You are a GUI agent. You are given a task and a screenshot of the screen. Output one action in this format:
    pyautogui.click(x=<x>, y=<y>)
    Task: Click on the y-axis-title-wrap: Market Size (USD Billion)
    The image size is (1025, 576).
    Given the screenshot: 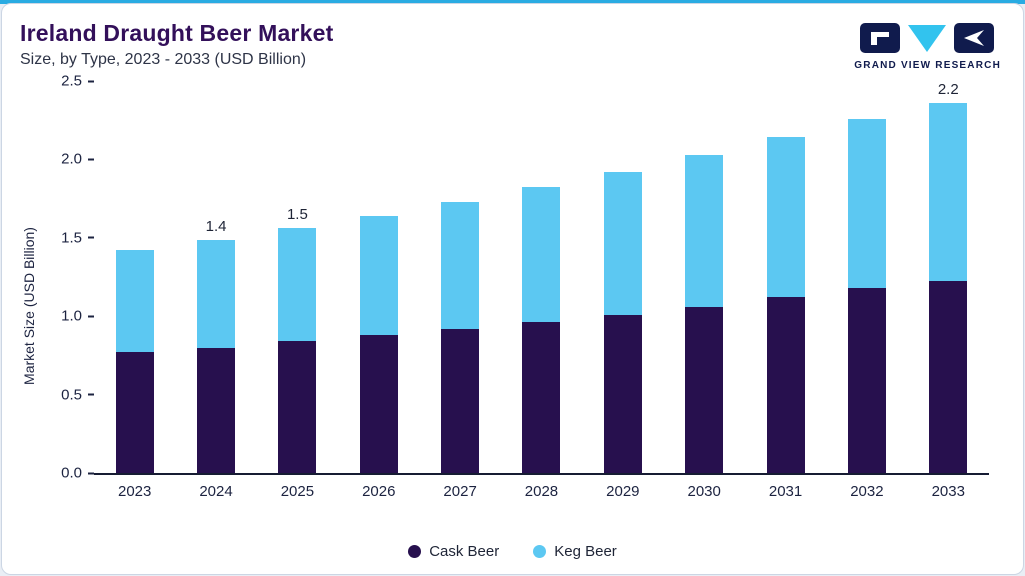 What is the action you would take?
    pyautogui.click(x=29, y=306)
    